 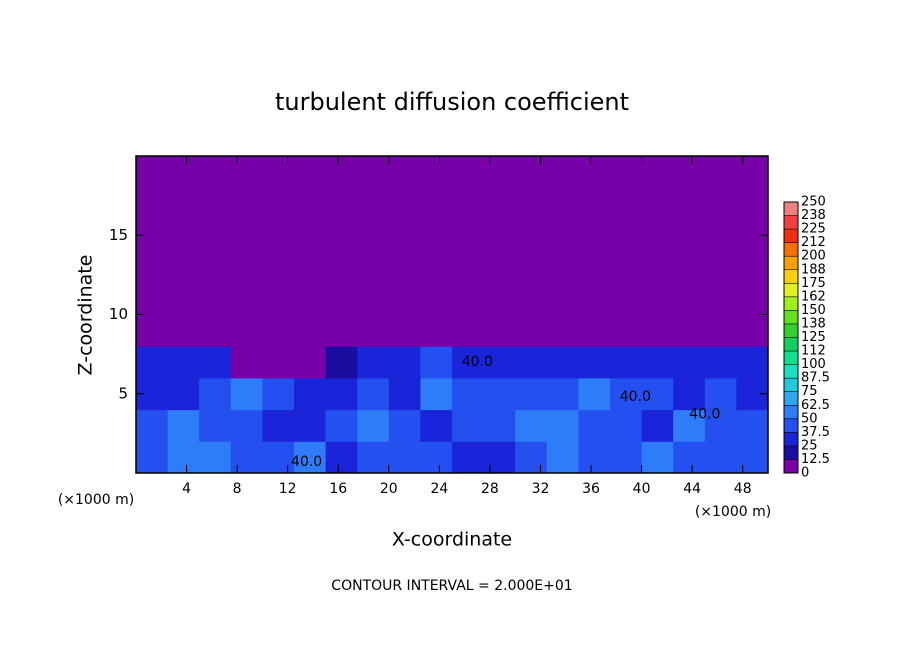 What do you see at coordinates (96, 500) in the screenshot?
I see `y-axis-unit: (×1000 m)` at bounding box center [96, 500].